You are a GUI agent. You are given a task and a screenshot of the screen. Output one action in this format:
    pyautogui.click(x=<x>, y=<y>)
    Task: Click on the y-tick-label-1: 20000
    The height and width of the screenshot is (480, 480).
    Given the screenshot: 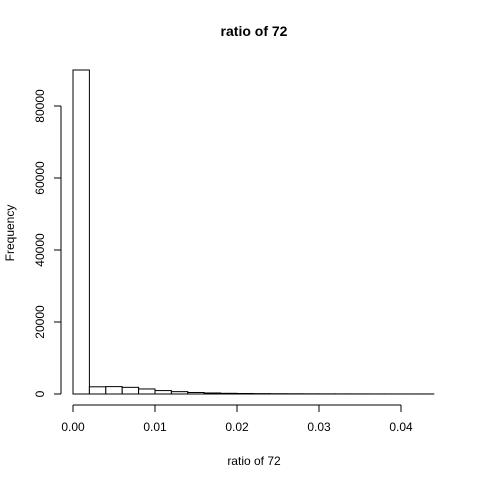 What is the action you would take?
    pyautogui.click(x=40, y=322)
    